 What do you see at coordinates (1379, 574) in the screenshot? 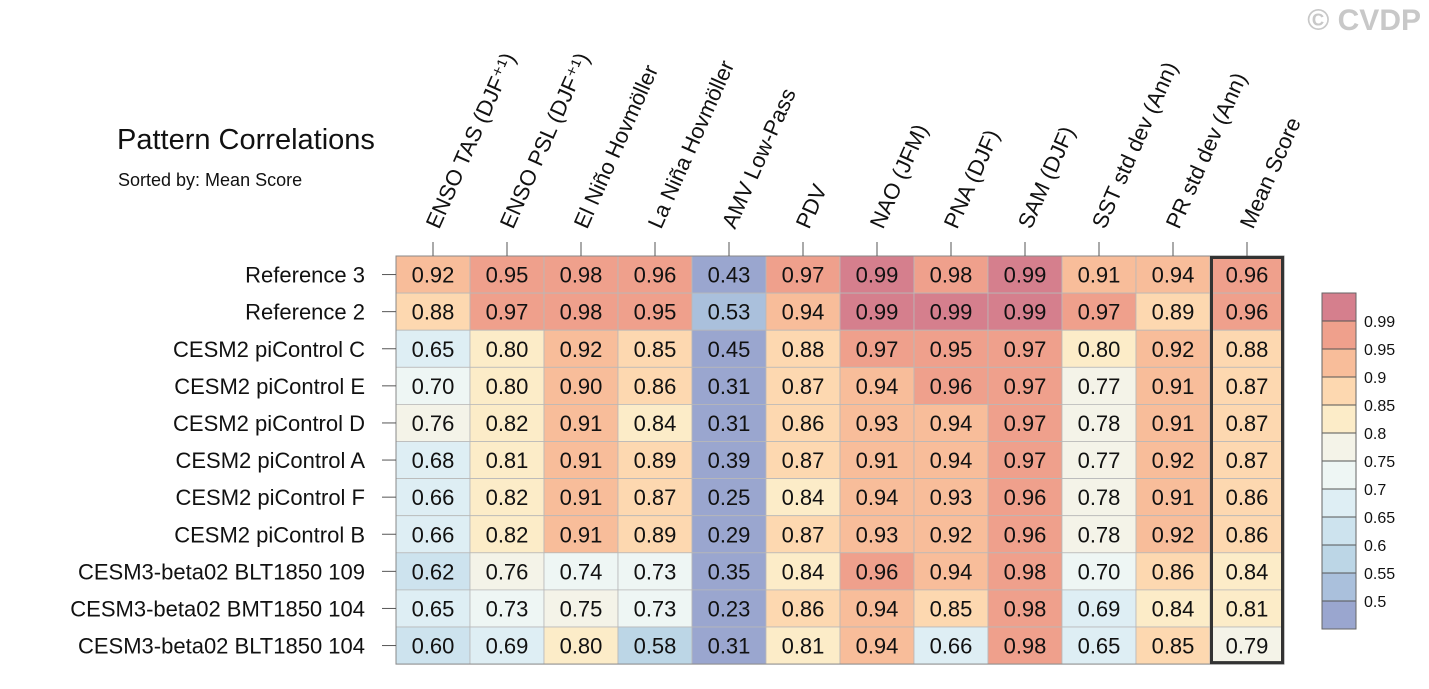
I see `colorbar-label: 0.55` at bounding box center [1379, 574].